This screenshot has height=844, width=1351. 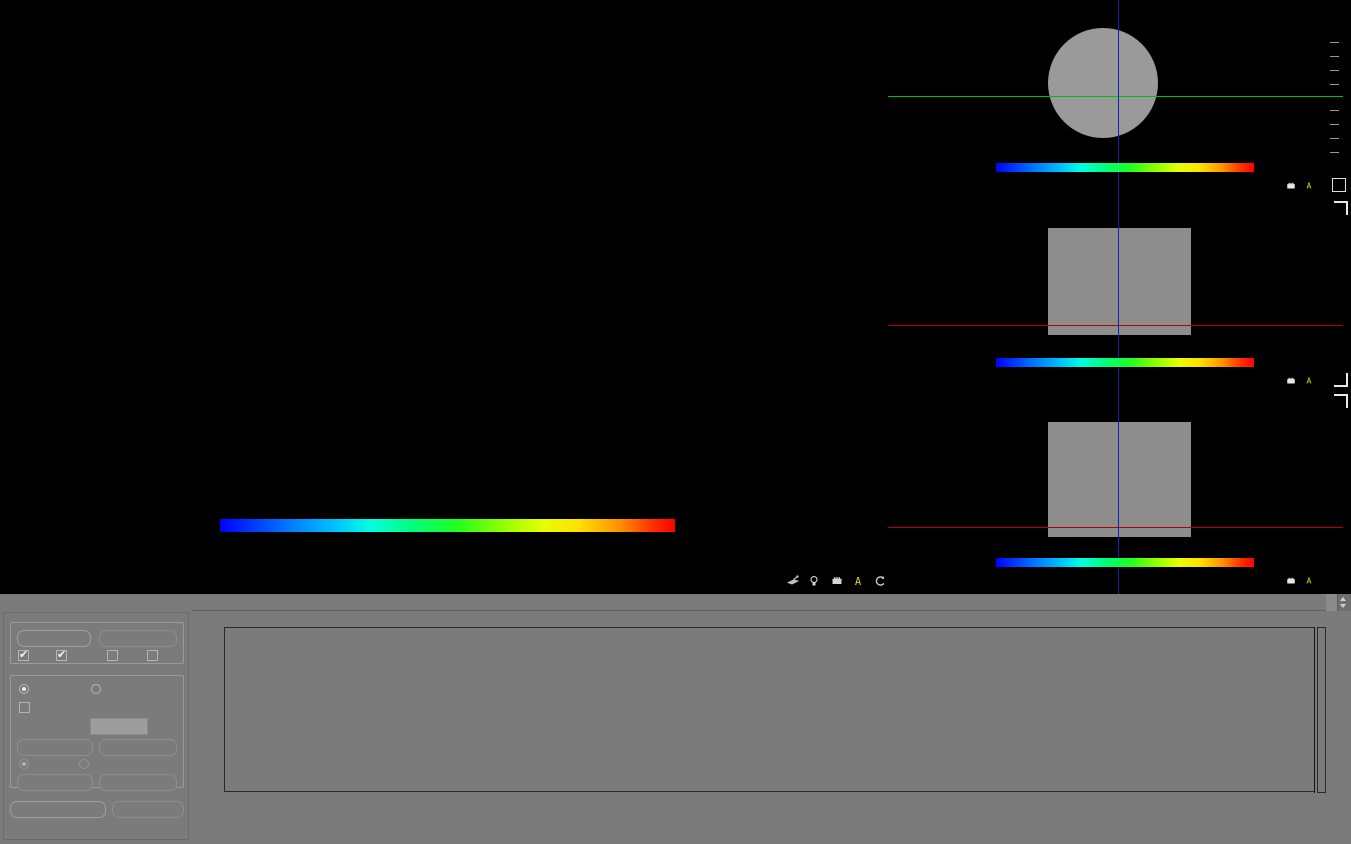 What do you see at coordinates (148, 809) in the screenshot?
I see `apply-button` at bounding box center [148, 809].